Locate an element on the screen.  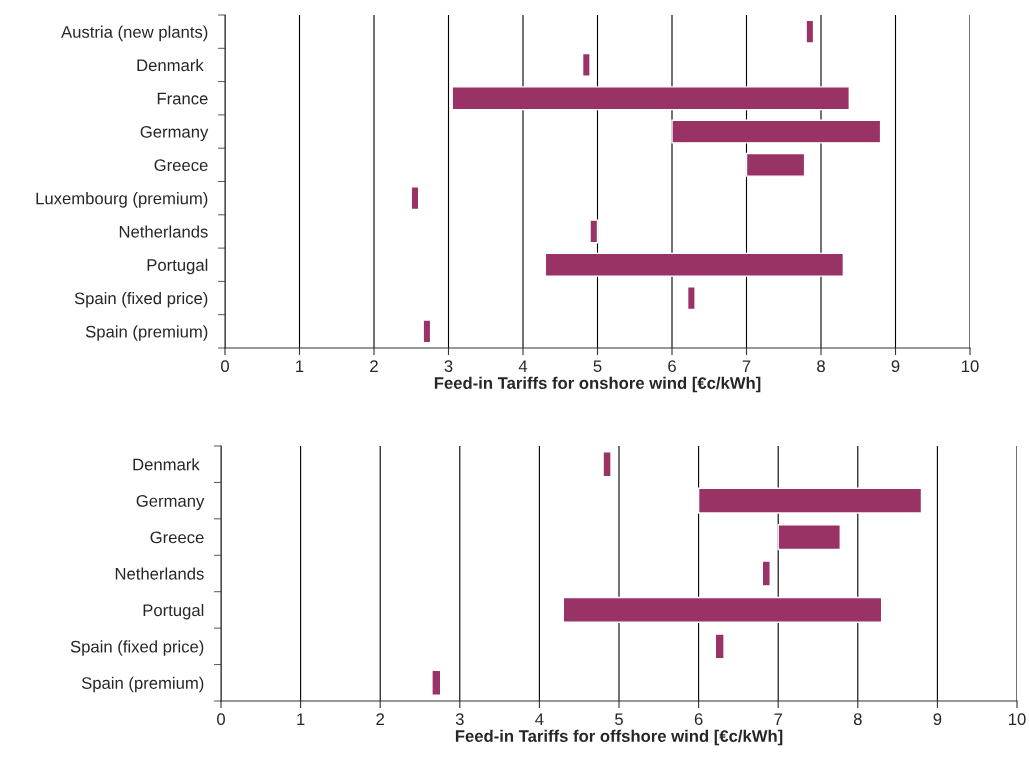
y-tick-label: France is located at coordinates (182, 98).